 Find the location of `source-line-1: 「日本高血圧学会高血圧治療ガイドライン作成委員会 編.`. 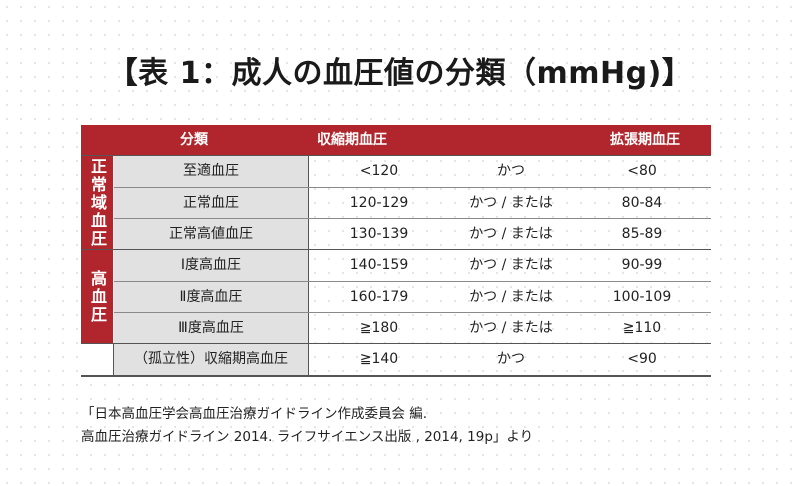

source-line-1: 「日本高血圧学会高血圧治療ガイドライン作成委員会 編. is located at coordinates (254, 414).